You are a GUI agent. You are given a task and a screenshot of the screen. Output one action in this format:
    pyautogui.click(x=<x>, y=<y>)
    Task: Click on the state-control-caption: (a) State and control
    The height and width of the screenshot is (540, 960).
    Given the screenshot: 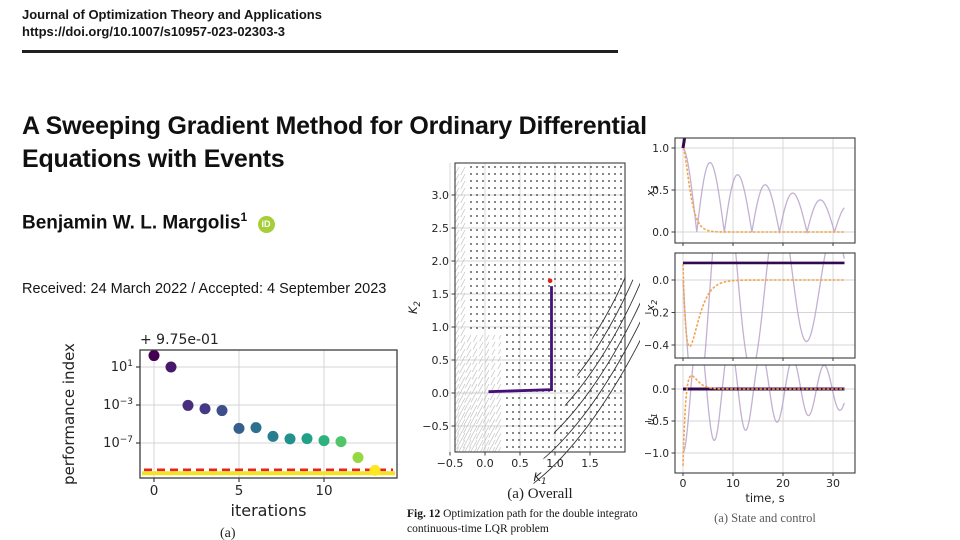 What is the action you would take?
    pyautogui.click(x=765, y=518)
    